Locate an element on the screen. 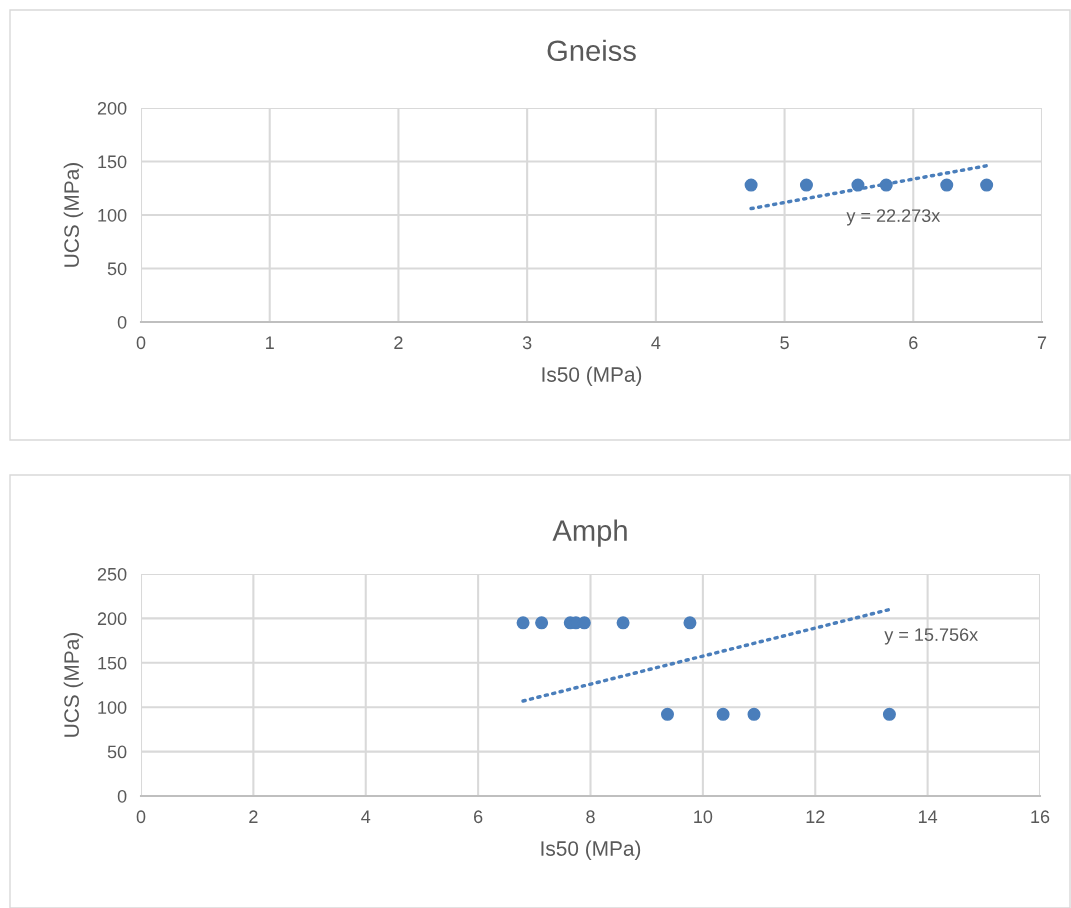 This screenshot has width=1071, height=908. x-tick-label: 3 is located at coordinates (527, 343).